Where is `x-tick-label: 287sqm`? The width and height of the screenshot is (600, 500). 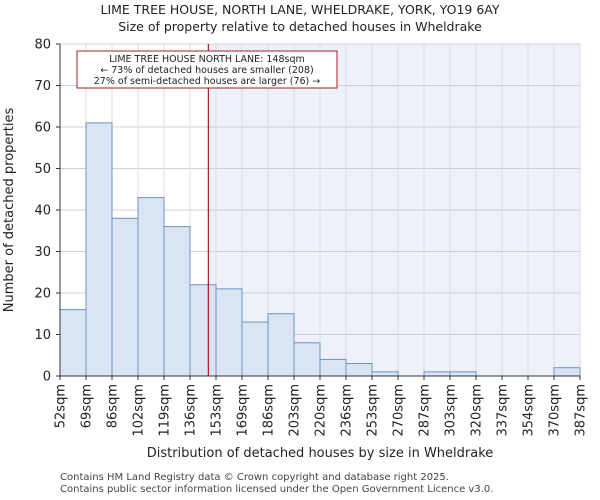 x-tick-label: 287sqm is located at coordinates (425, 410).